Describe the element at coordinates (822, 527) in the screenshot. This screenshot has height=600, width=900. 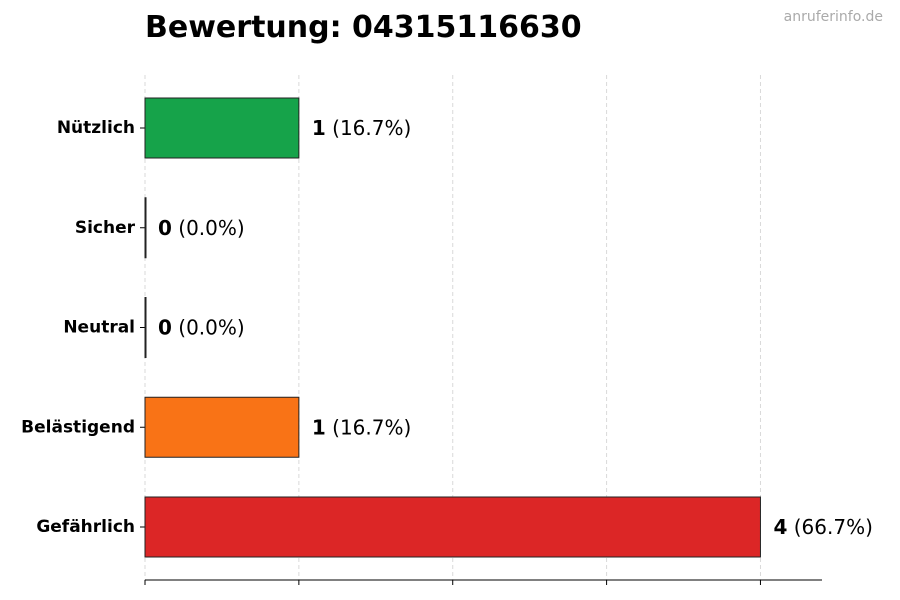
I see `value-label: 4 (66.7%)` at that location.